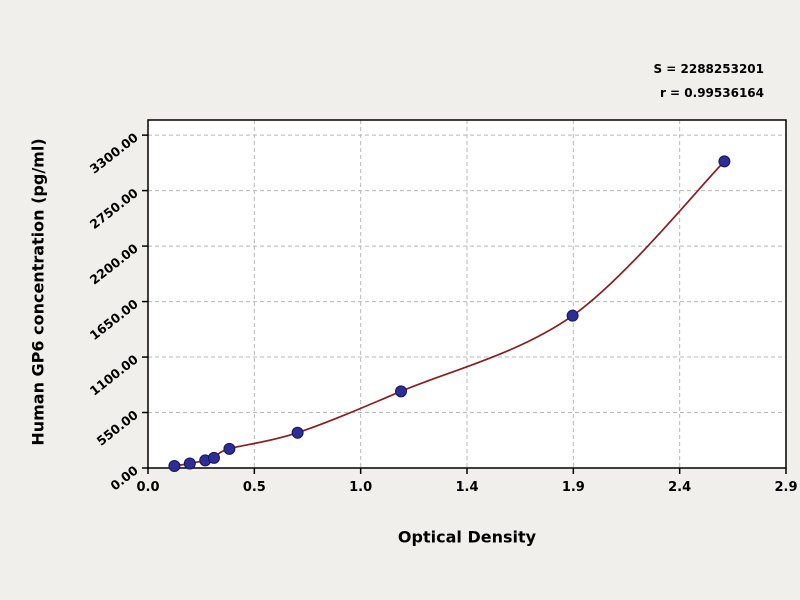  What do you see at coordinates (147, 487) in the screenshot?
I see `x-tick-label: 0.0` at bounding box center [147, 487].